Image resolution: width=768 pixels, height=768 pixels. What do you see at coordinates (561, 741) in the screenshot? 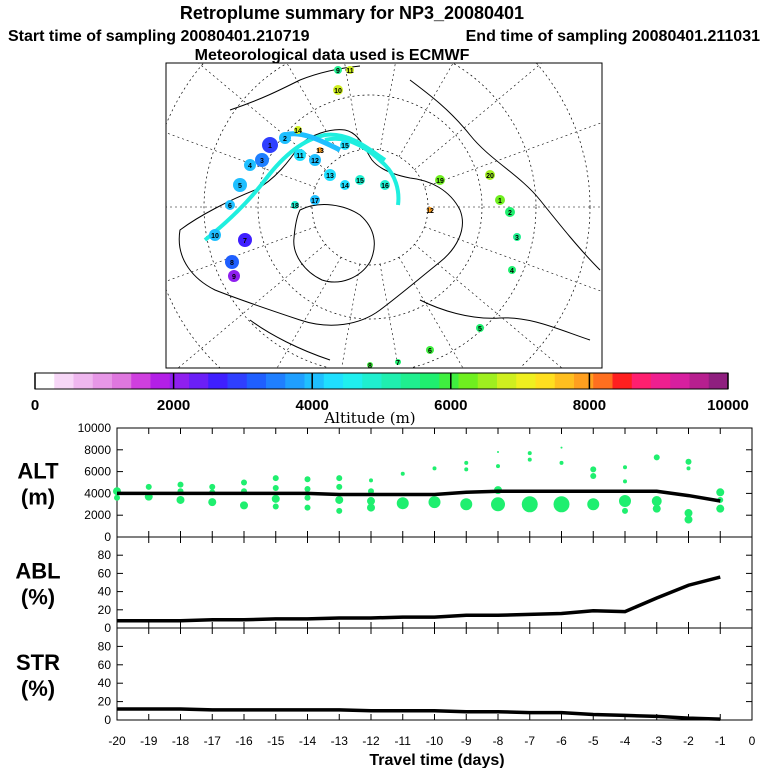
I see `x-tick-label: -6` at bounding box center [561, 741].